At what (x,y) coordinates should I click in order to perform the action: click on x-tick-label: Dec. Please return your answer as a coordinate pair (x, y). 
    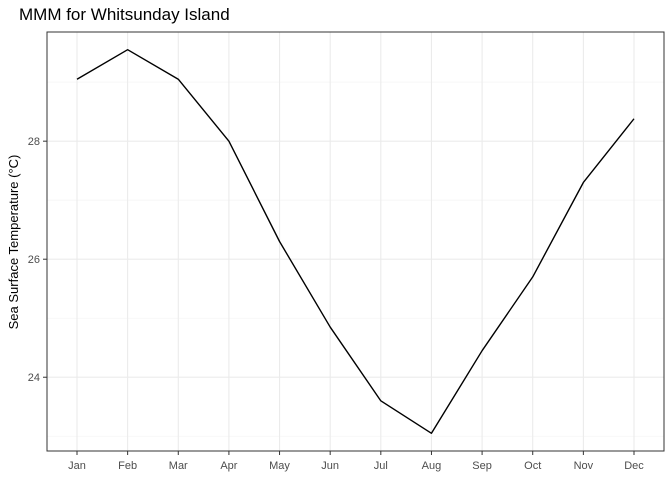
    Looking at the image, I should click on (634, 466).